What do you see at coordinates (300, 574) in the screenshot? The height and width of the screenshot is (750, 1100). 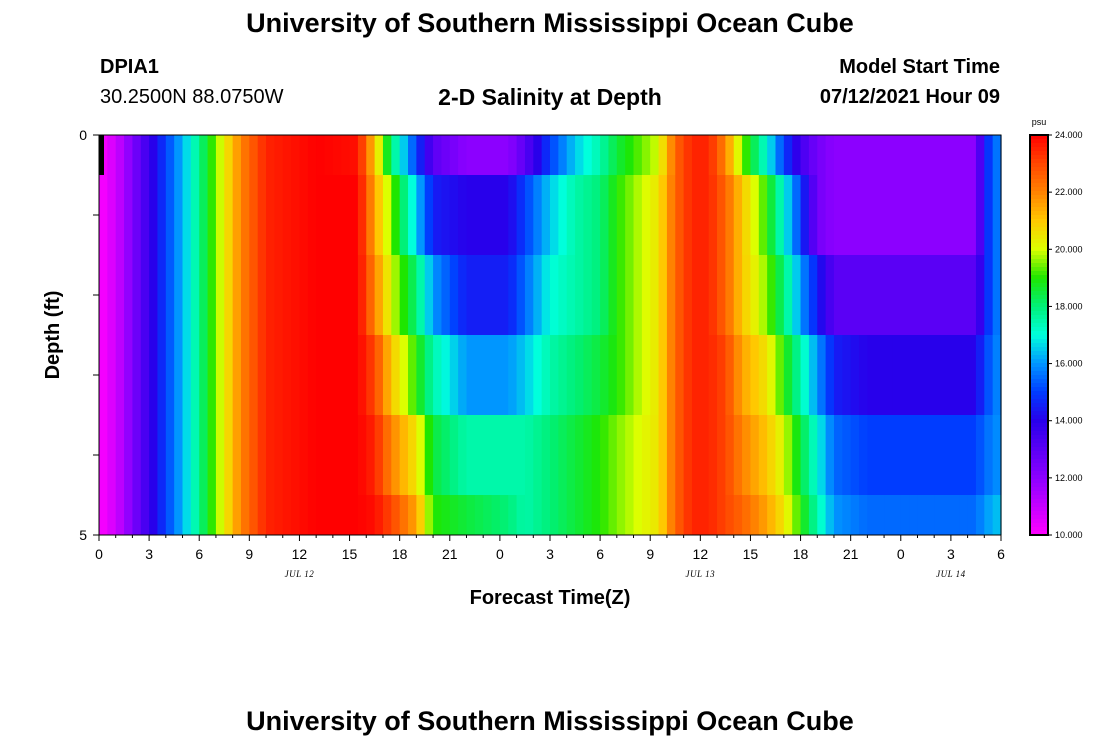 I see `date-label: JUL 12` at bounding box center [300, 574].